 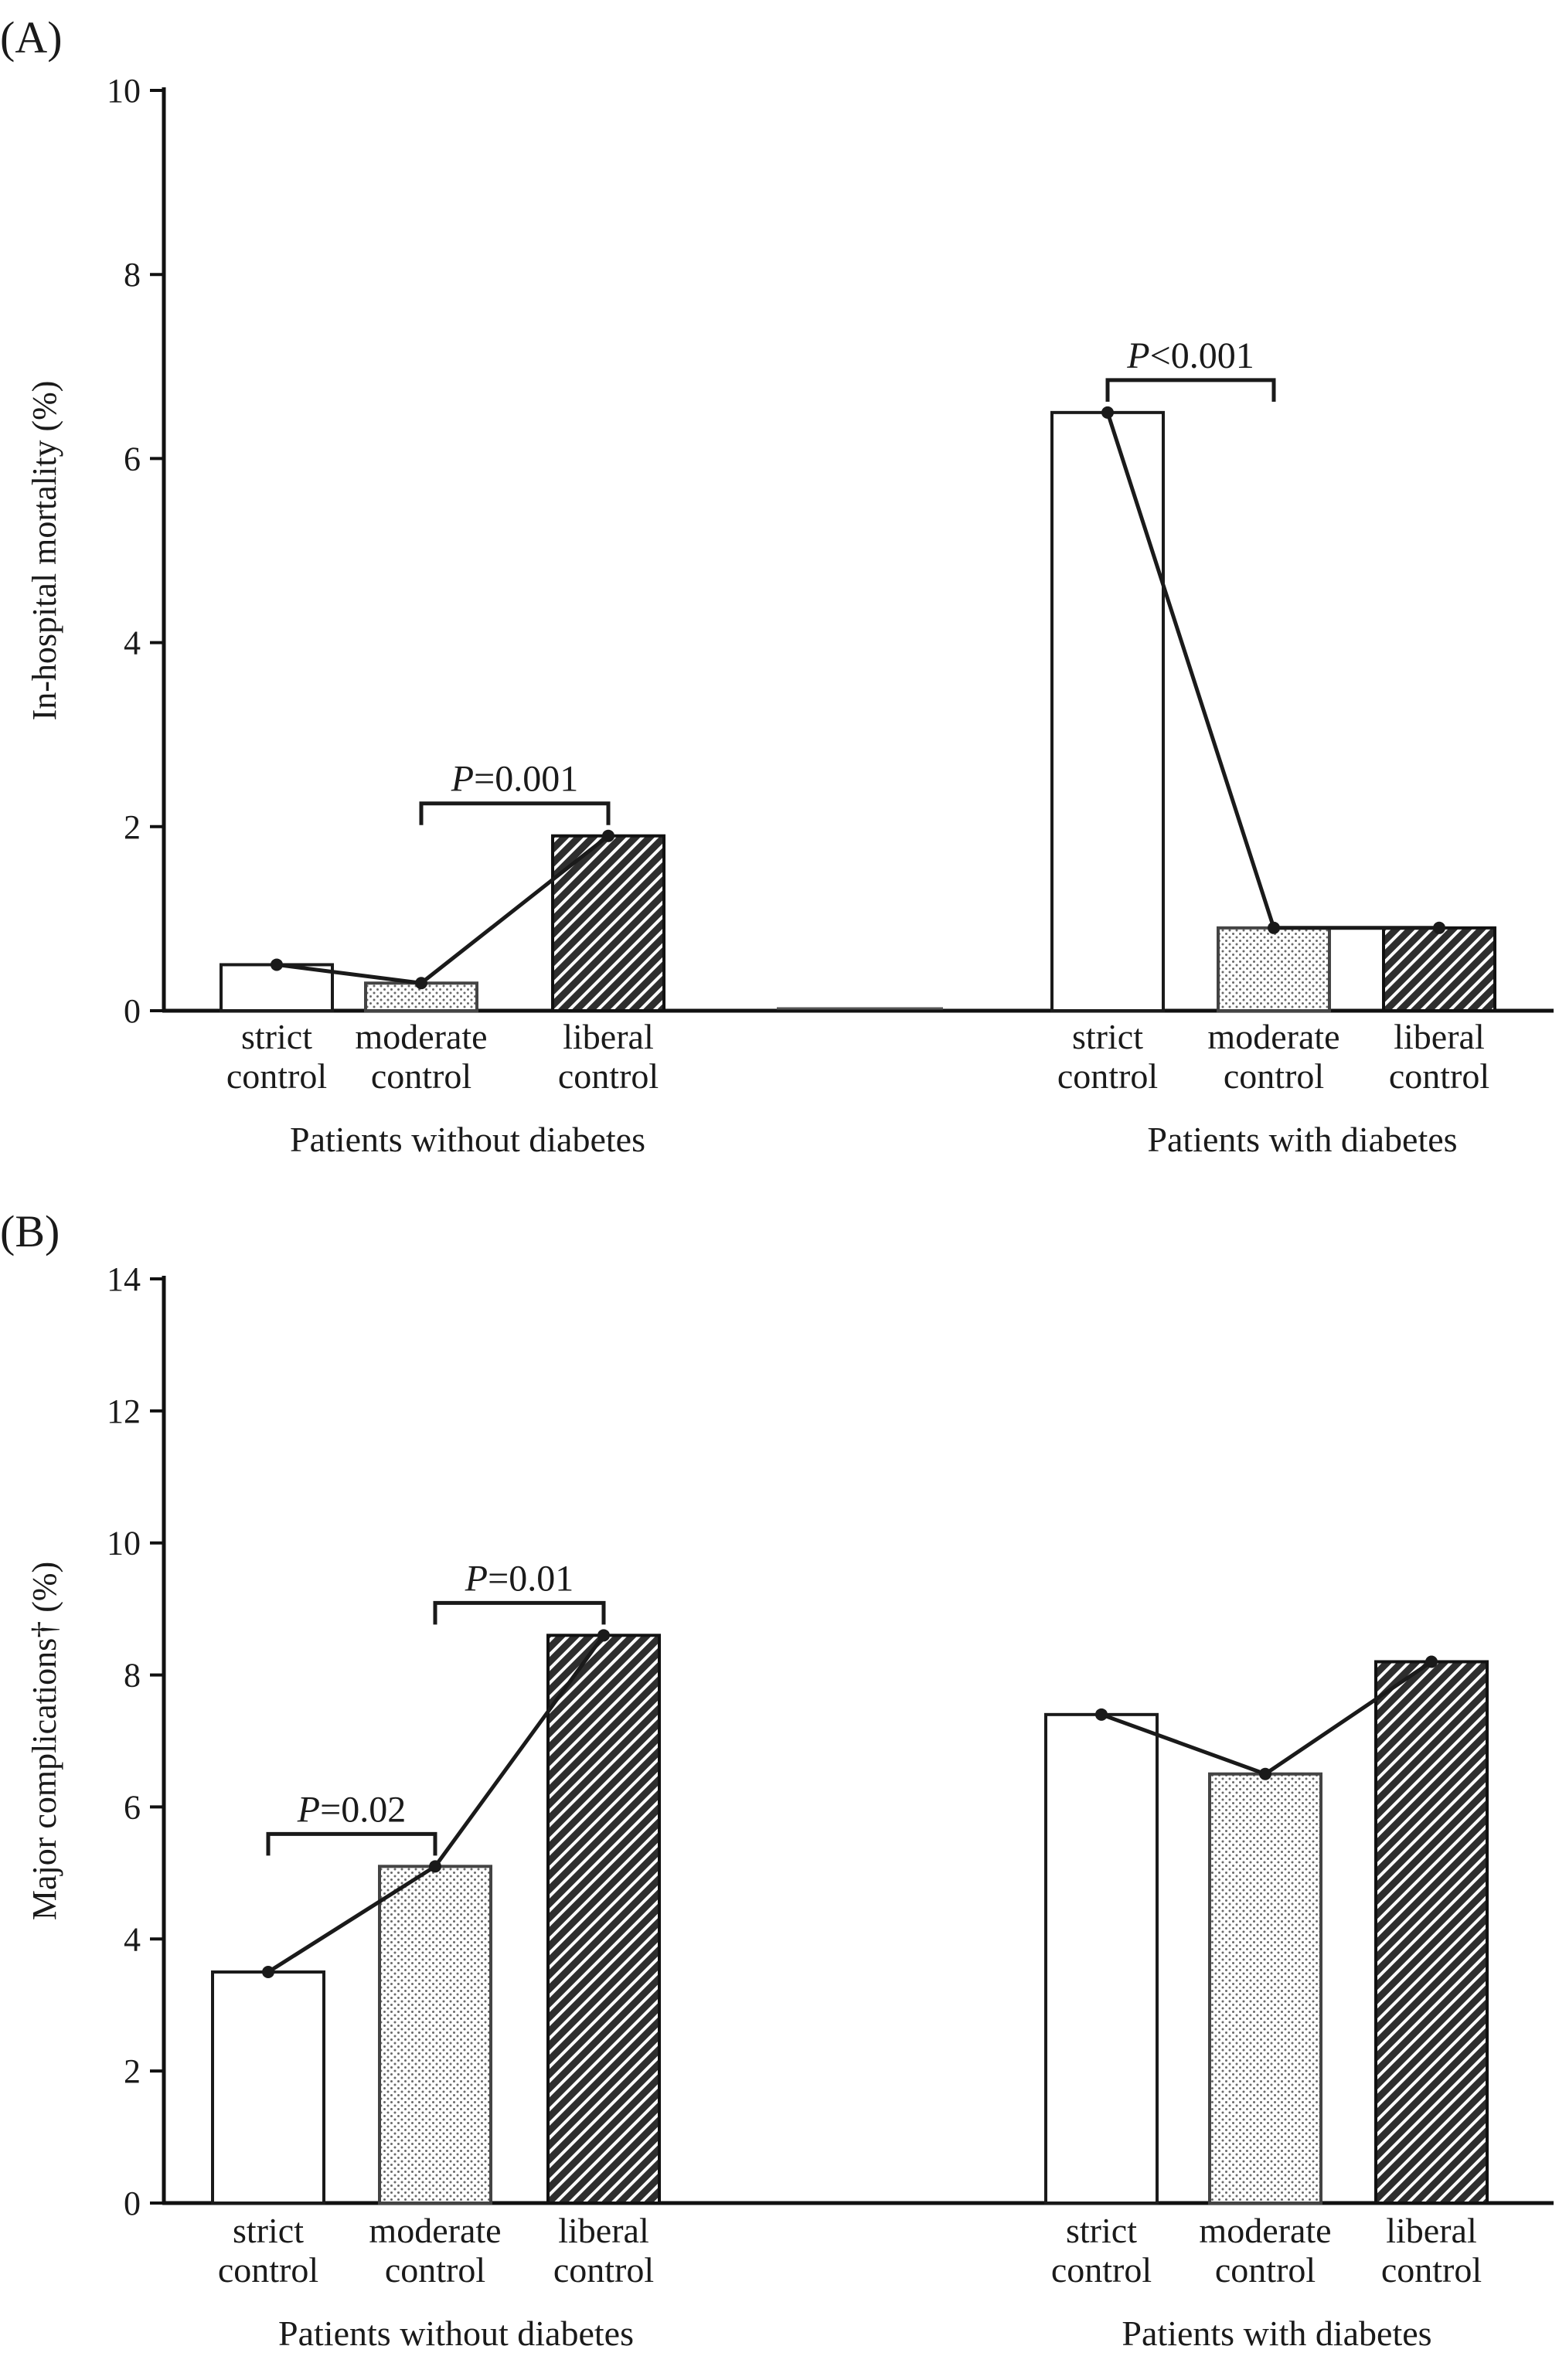 What do you see at coordinates (526, 780) in the screenshot?
I see `p-value-text: =0.001` at bounding box center [526, 780].